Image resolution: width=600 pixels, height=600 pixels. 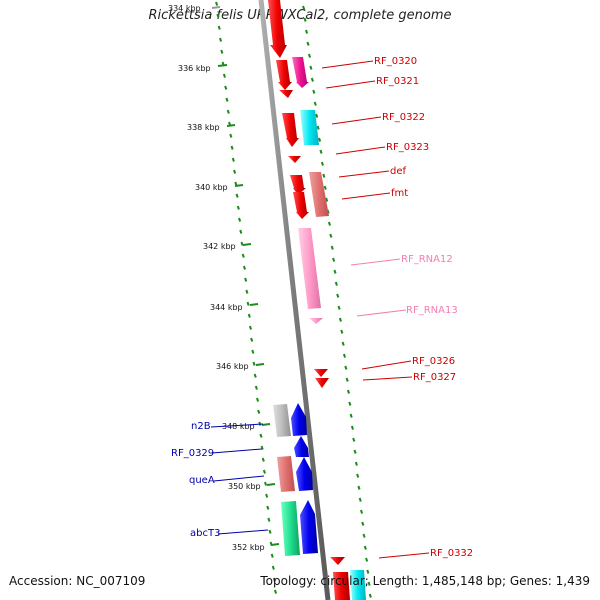 What do you see at coordinates (434, 377) in the screenshot?
I see `label-rf0327: RF_0327` at bounding box center [434, 377].